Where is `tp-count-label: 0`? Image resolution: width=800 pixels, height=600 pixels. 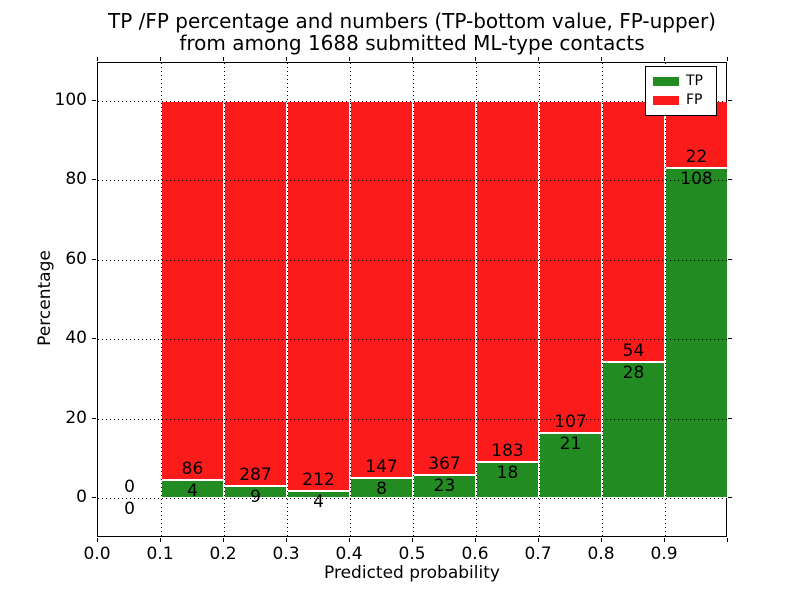
tp-count-label: 0 is located at coordinates (129, 509).